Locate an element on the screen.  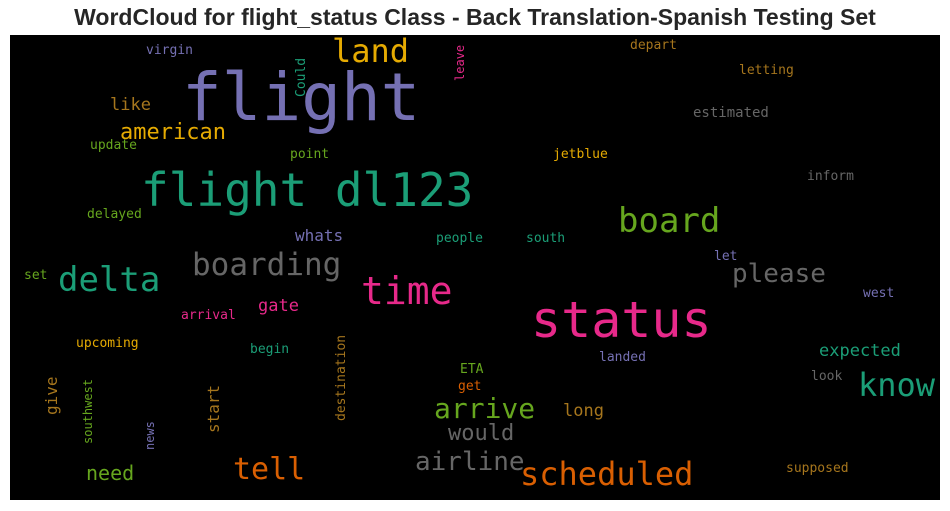
word-american: american is located at coordinates (173, 132).